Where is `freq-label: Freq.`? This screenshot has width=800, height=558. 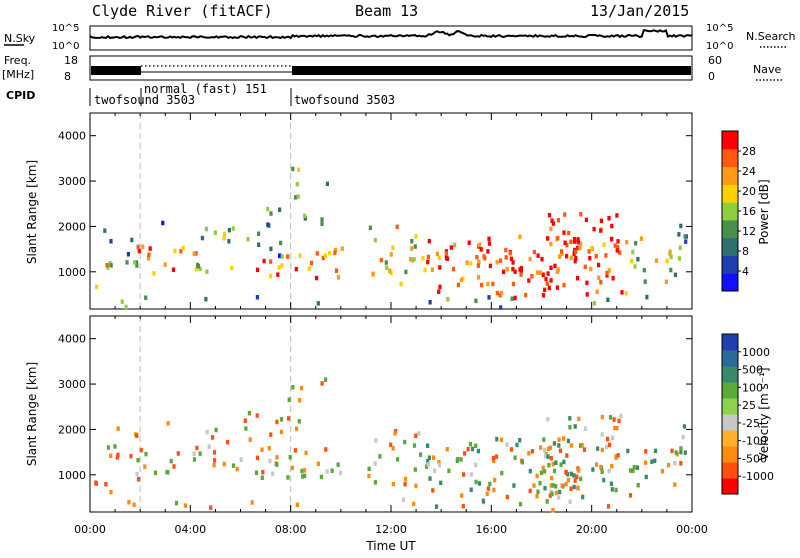
freq-label: Freq. is located at coordinates (17, 60).